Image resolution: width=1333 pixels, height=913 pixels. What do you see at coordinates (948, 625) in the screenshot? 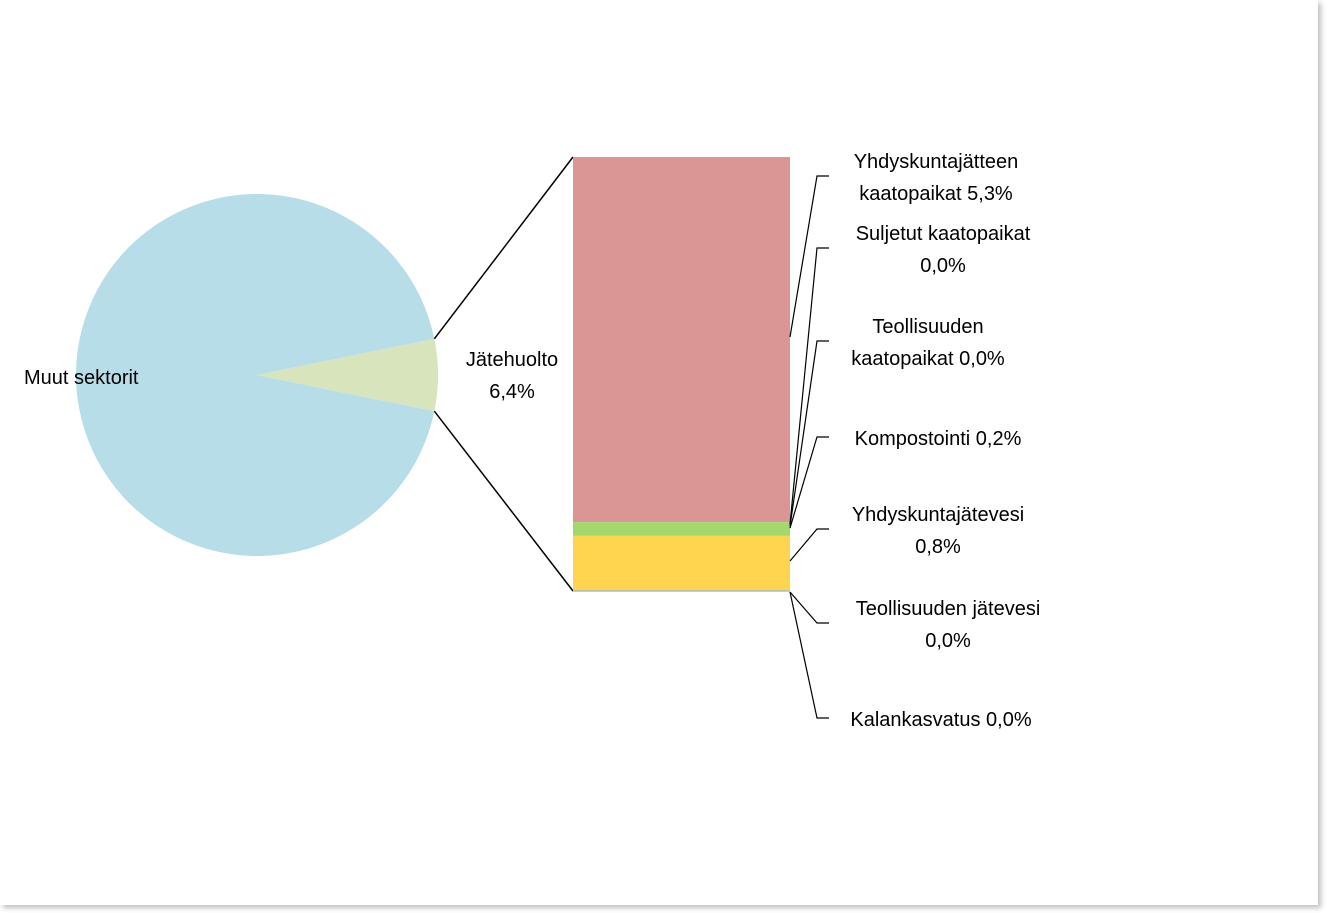
I see `bar-label-teollisuuden-jatevesi: Teollisuuden jätevesi 0,0%` at bounding box center [948, 625].